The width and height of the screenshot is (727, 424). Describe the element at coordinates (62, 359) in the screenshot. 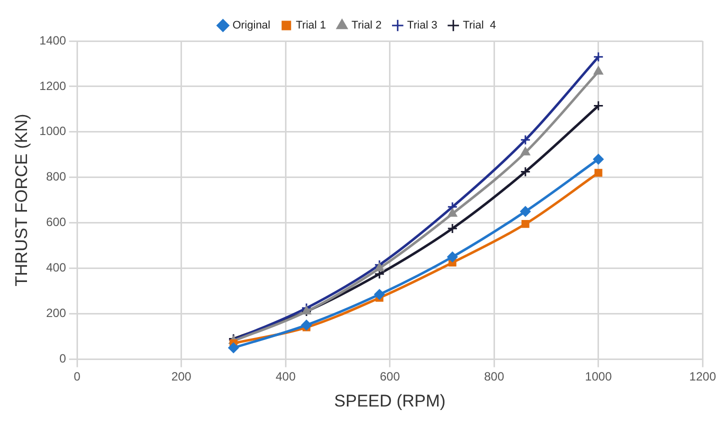

I see `y-tick-label: 0` at that location.